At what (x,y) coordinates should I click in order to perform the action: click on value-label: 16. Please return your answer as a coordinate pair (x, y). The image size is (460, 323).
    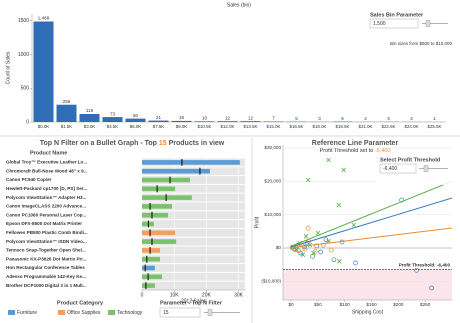
    Looking at the image, I should click on (182, 117).